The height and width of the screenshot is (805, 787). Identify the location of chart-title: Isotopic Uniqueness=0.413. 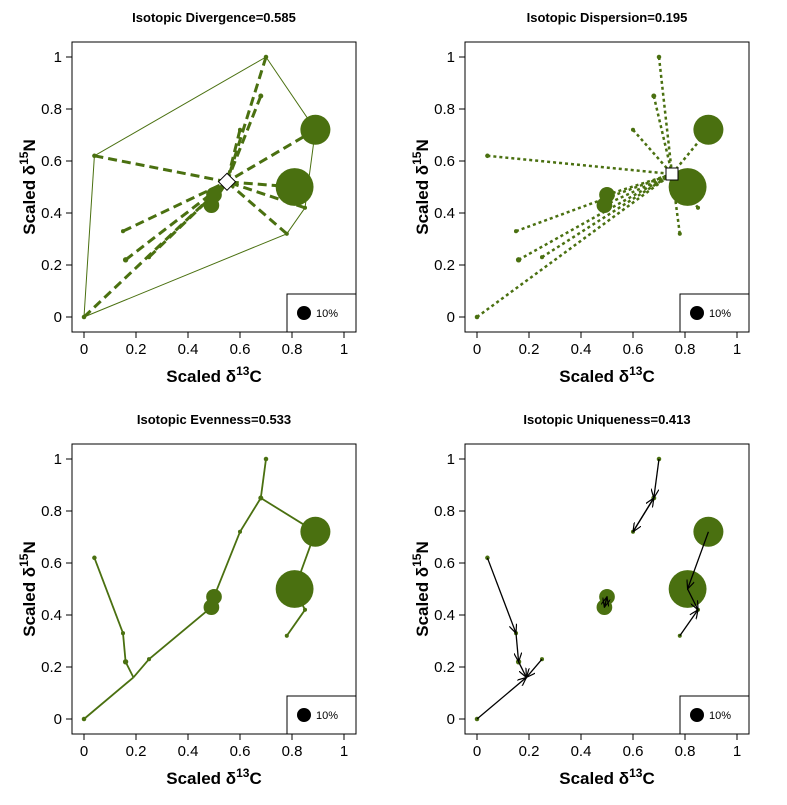
(606, 419).